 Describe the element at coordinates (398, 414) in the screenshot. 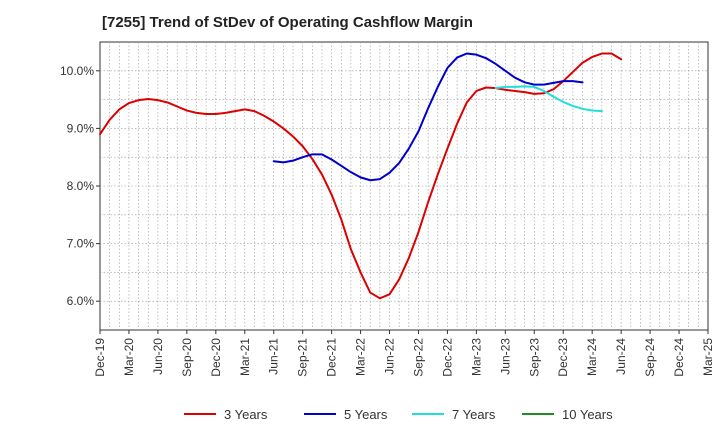

I see `legend: 3 Years 5 Years 7 Years 10 Years` at that location.